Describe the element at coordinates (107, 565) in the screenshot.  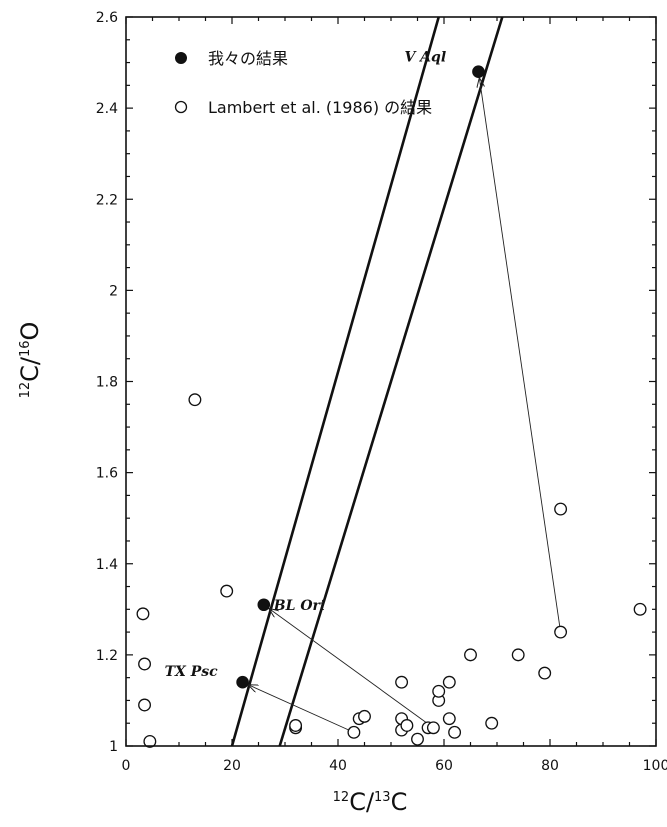
I see `y-tick-label: 1.4` at that location.